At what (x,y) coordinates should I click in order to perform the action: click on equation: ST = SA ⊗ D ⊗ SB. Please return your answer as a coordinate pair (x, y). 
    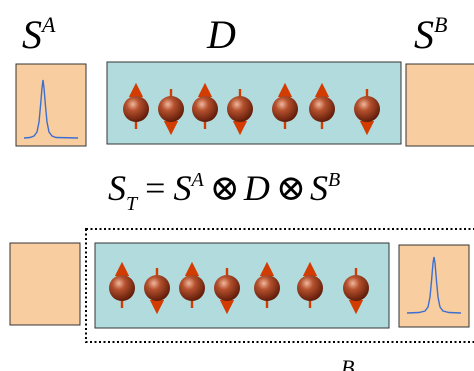
    Looking at the image, I should click on (224, 191).